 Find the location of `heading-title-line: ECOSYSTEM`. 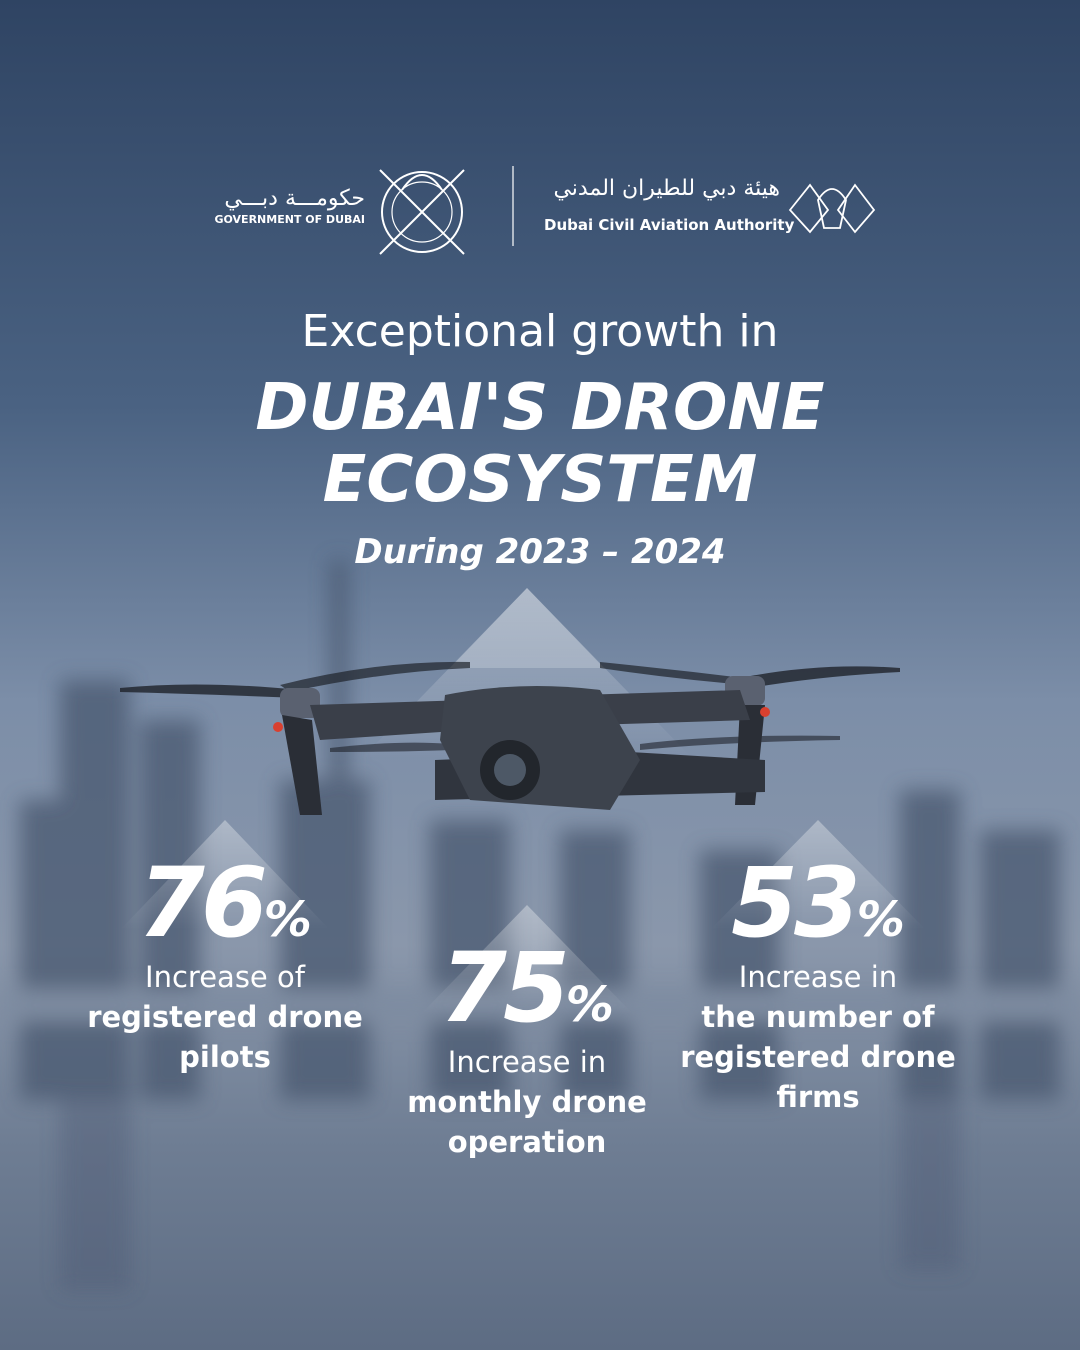

heading-title-line: ECOSYSTEM is located at coordinates (540, 480).